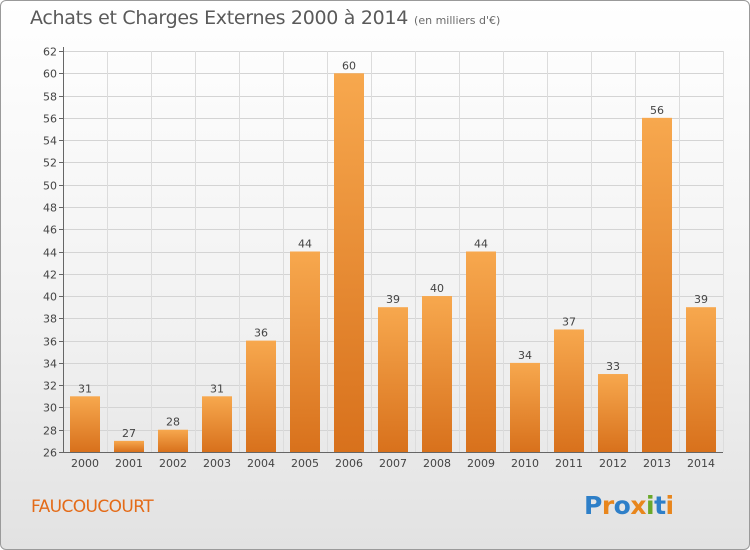  What do you see at coordinates (50, 453) in the screenshot?
I see `y-tick-label: 26` at bounding box center [50, 453].